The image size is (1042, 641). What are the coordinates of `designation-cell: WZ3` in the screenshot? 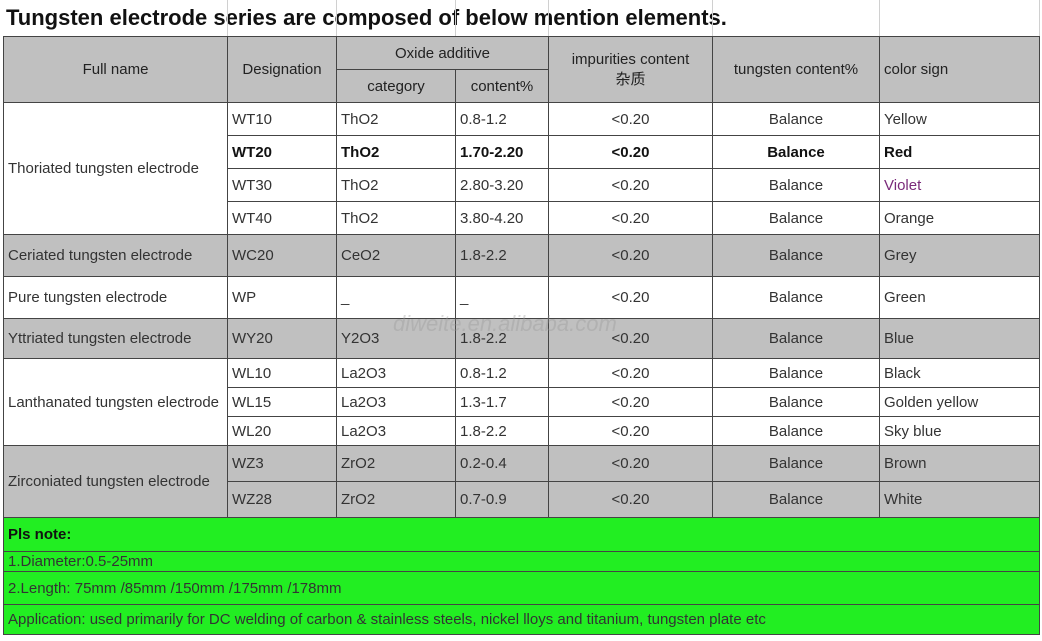 It's located at (282, 463).